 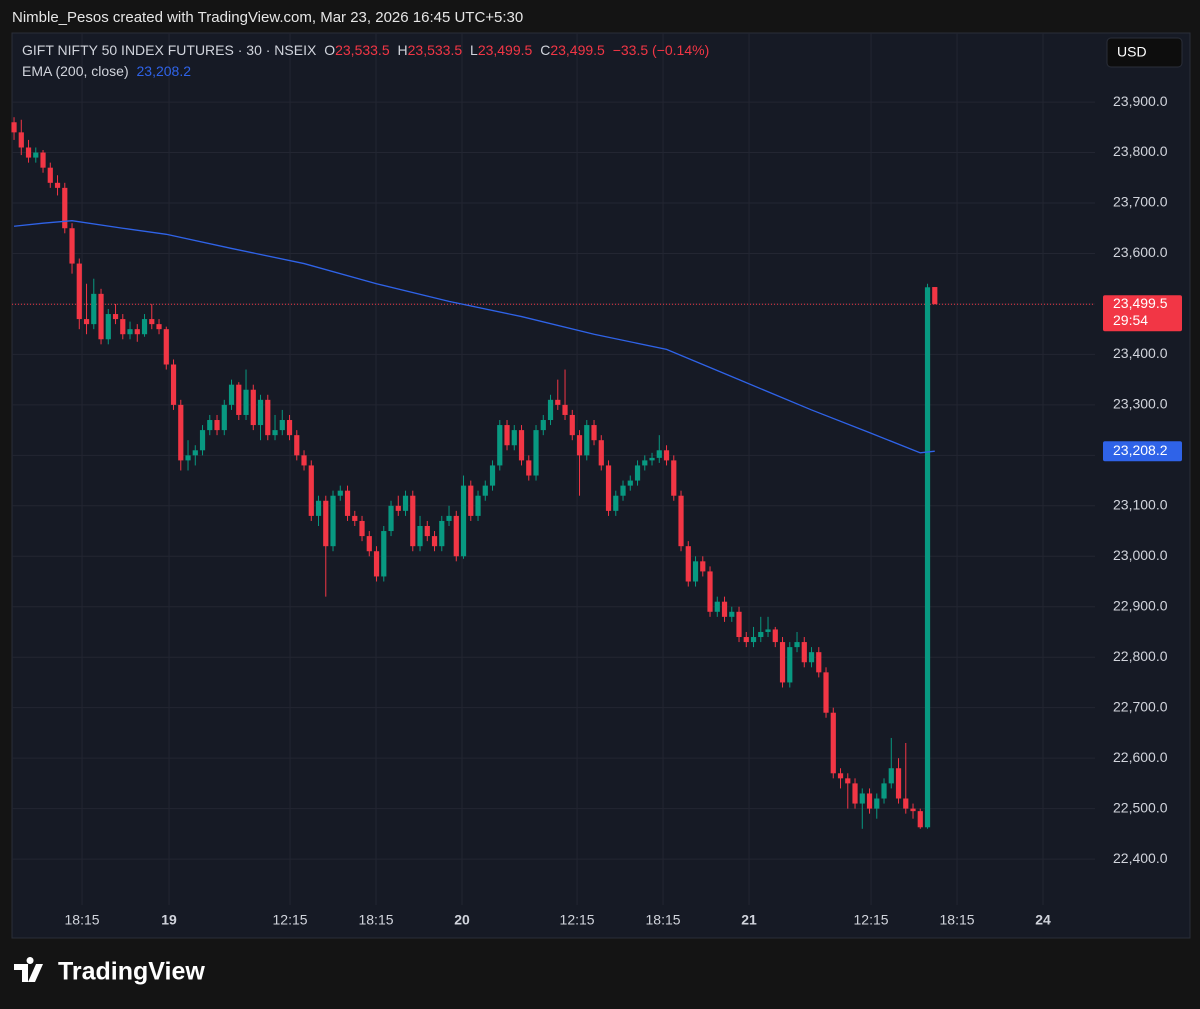 I want to click on ema-value: 23,208.2, so click(x=164, y=71).